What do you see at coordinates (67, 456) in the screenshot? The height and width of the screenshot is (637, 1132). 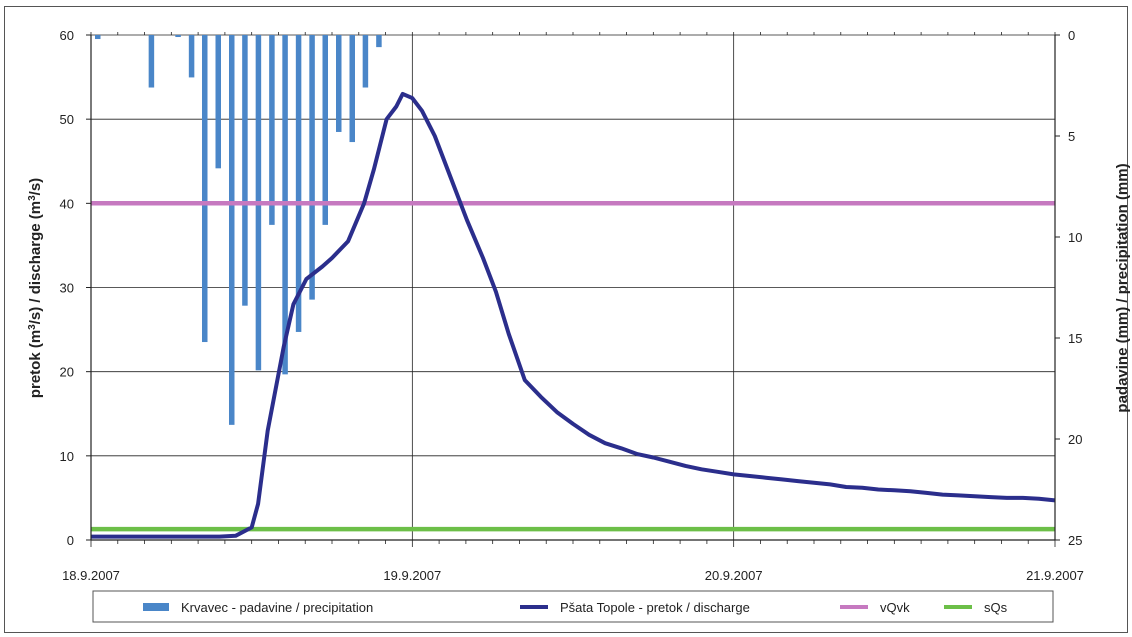 I see `left-tick-label: 10` at bounding box center [67, 456].